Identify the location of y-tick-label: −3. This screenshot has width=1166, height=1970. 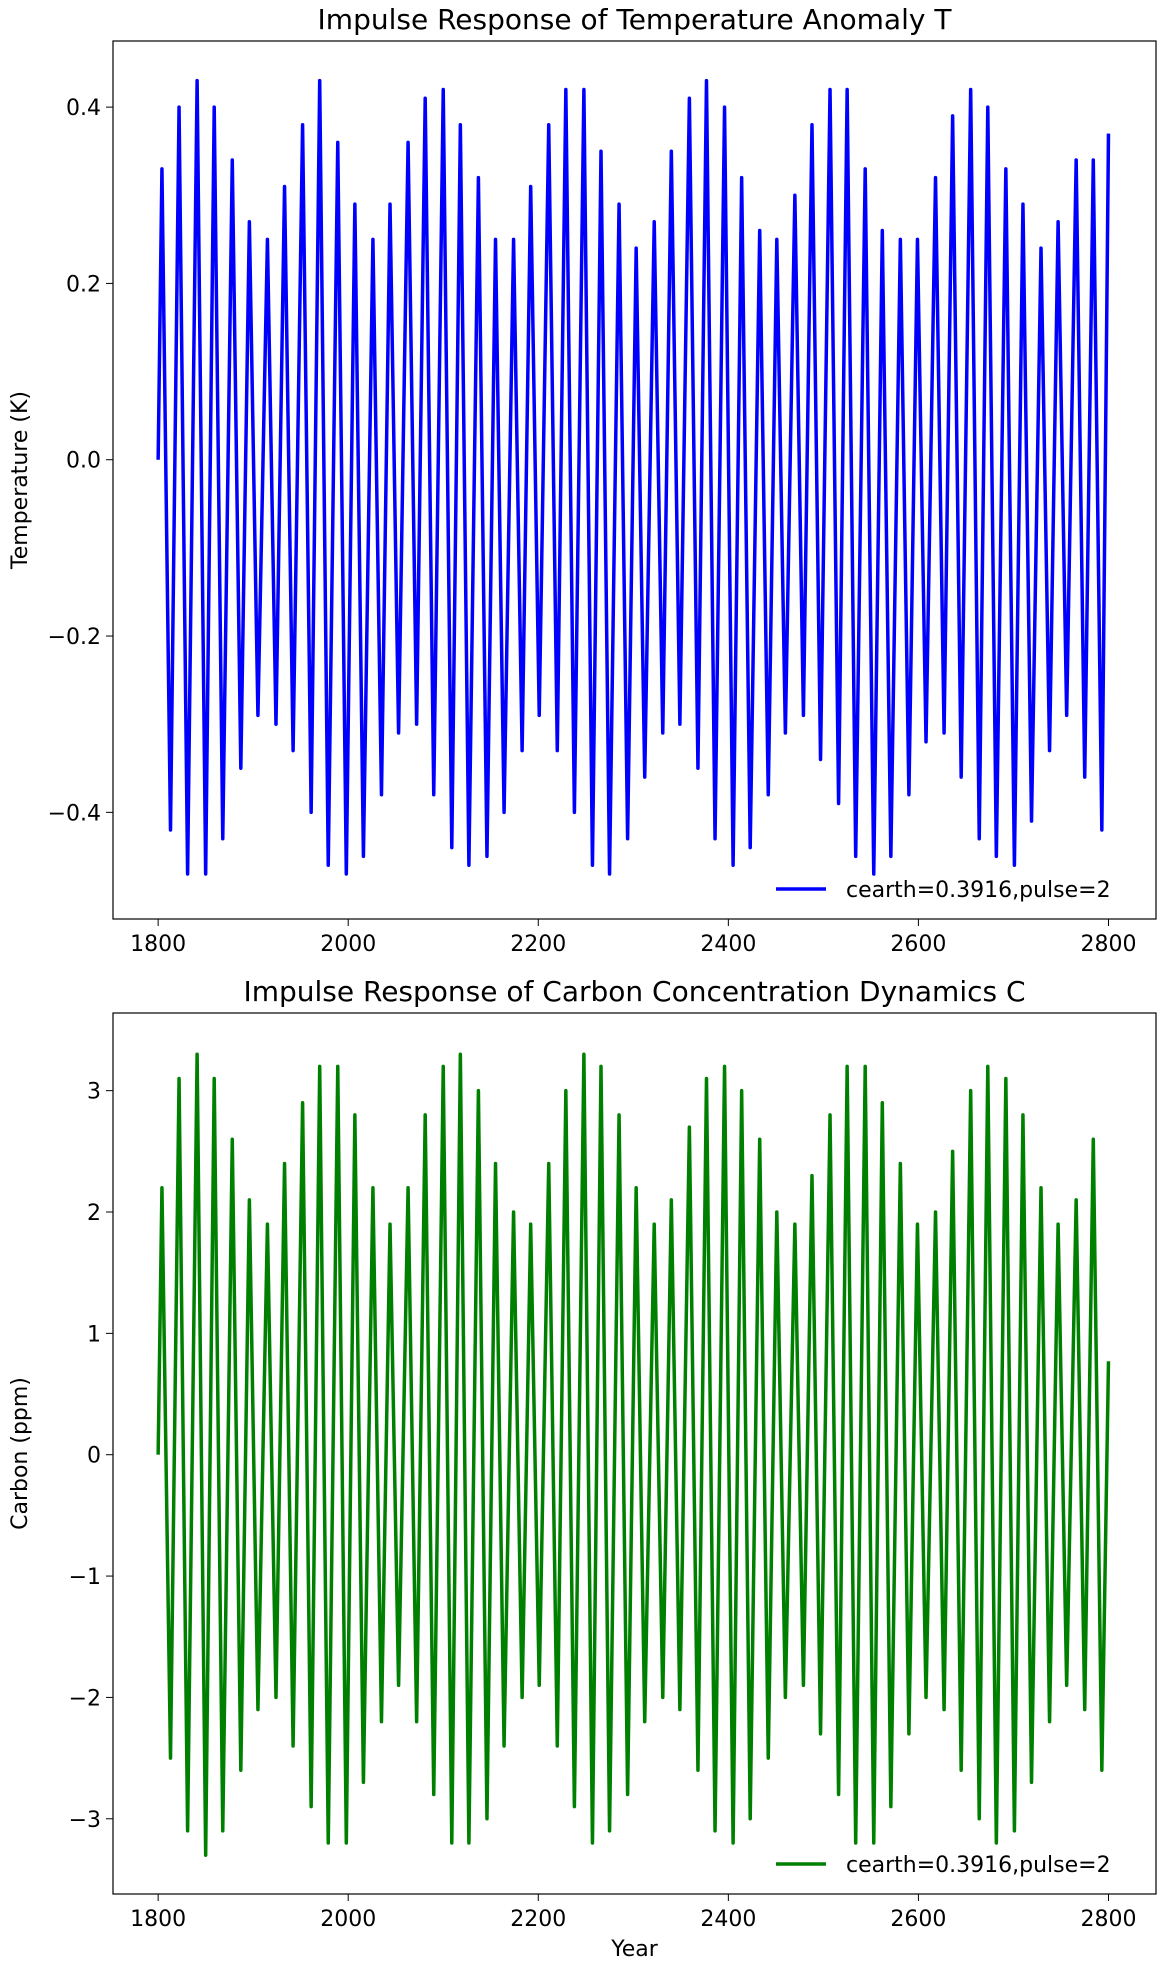
(85, 1820).